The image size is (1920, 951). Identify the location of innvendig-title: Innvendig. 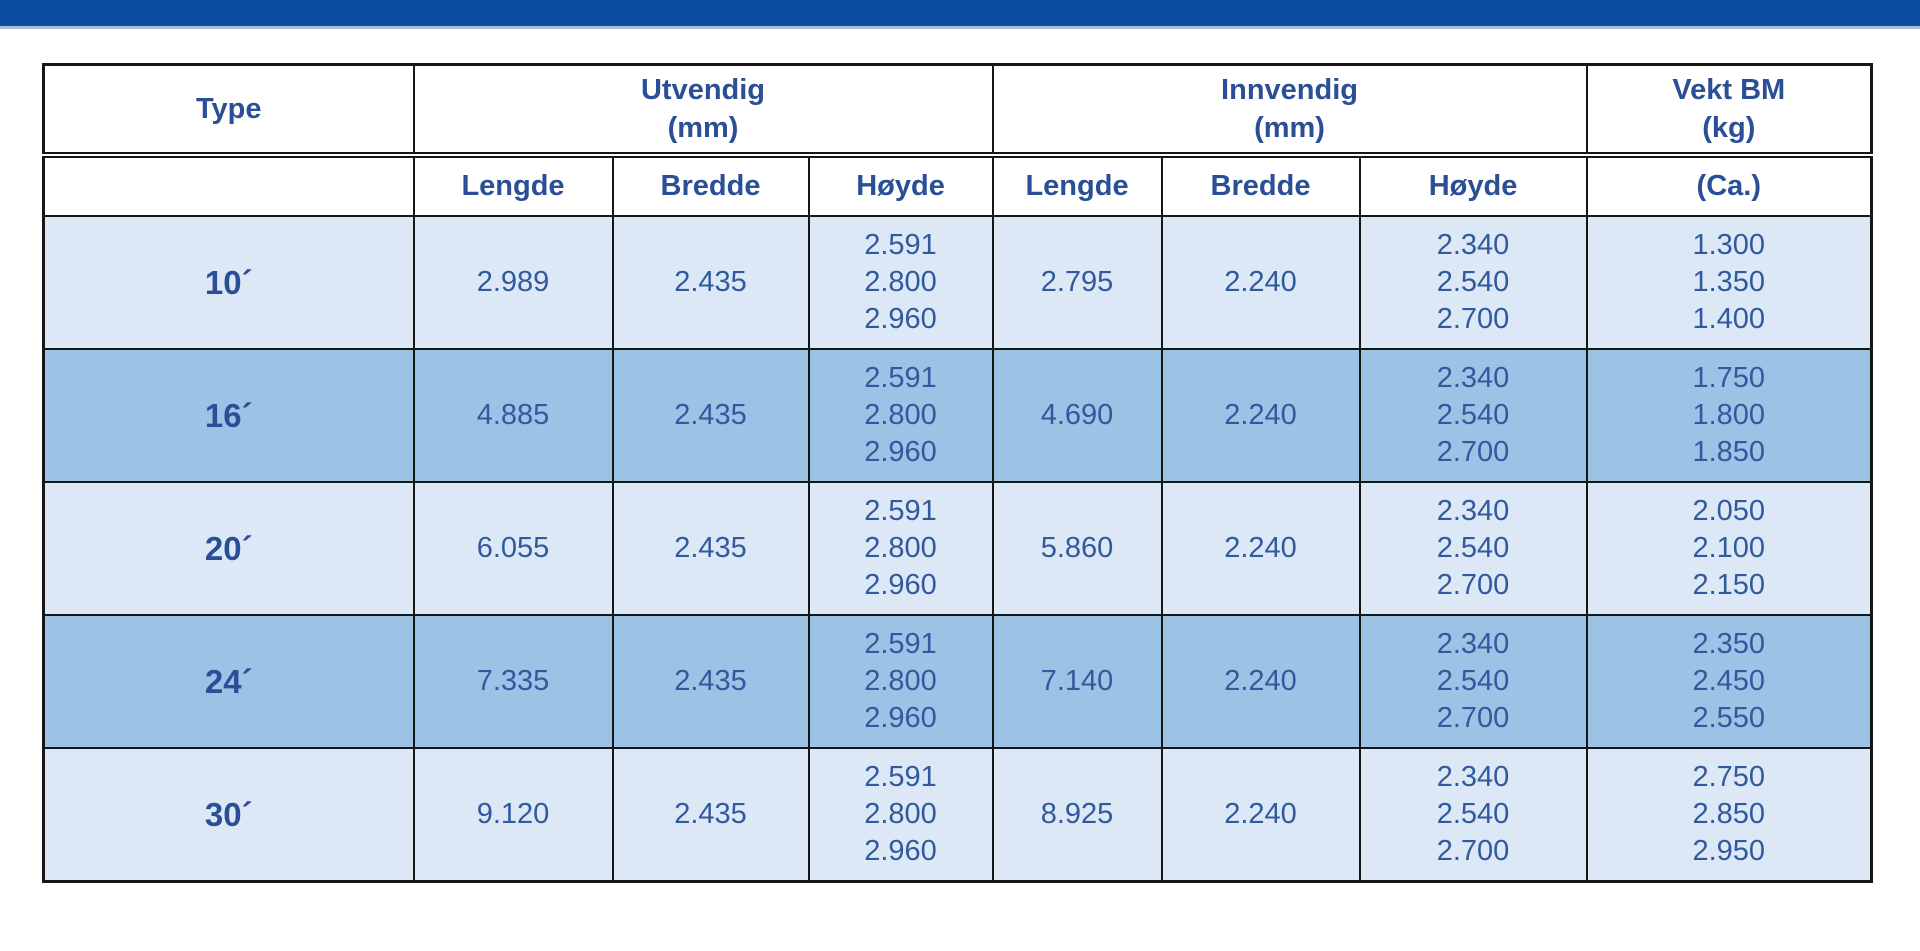
(1289, 90).